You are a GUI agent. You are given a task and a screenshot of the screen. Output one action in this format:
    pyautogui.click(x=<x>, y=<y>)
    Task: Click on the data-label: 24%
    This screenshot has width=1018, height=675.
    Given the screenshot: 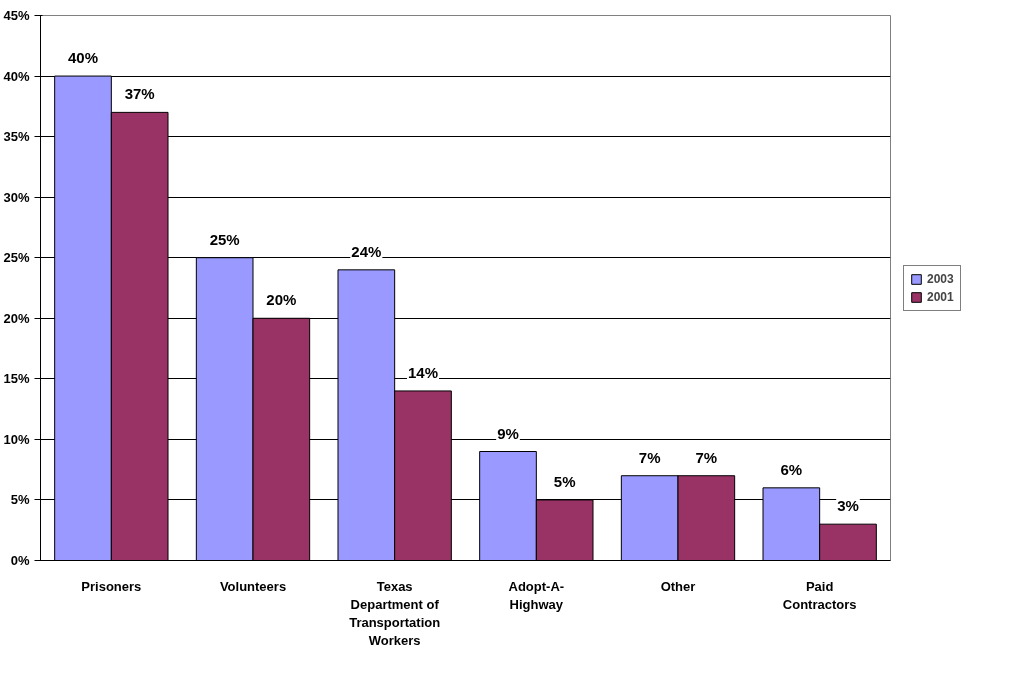 What is the action you would take?
    pyautogui.click(x=366, y=251)
    